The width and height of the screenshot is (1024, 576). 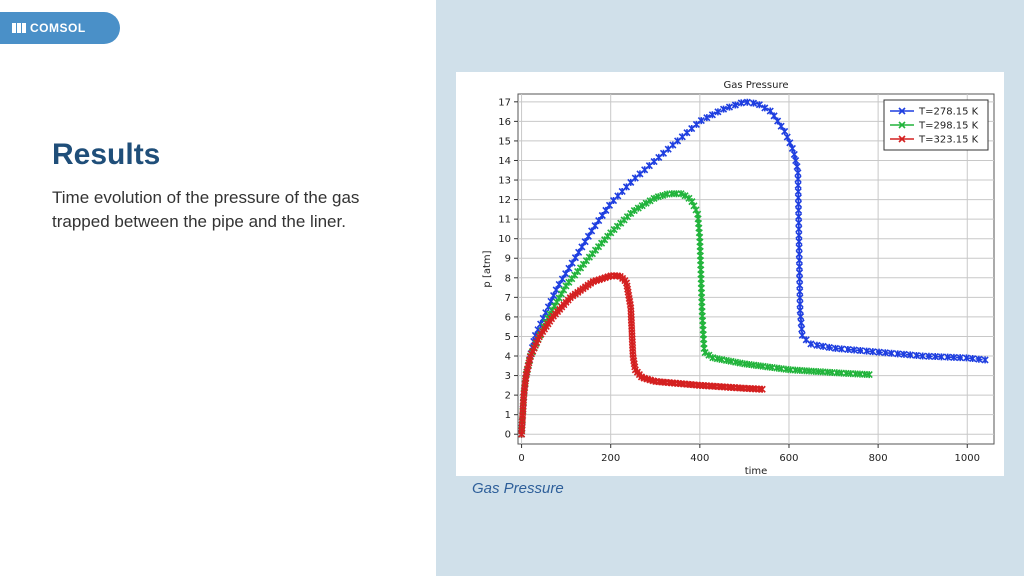 What do you see at coordinates (504, 102) in the screenshot?
I see `y-tick-label: 17` at bounding box center [504, 102].